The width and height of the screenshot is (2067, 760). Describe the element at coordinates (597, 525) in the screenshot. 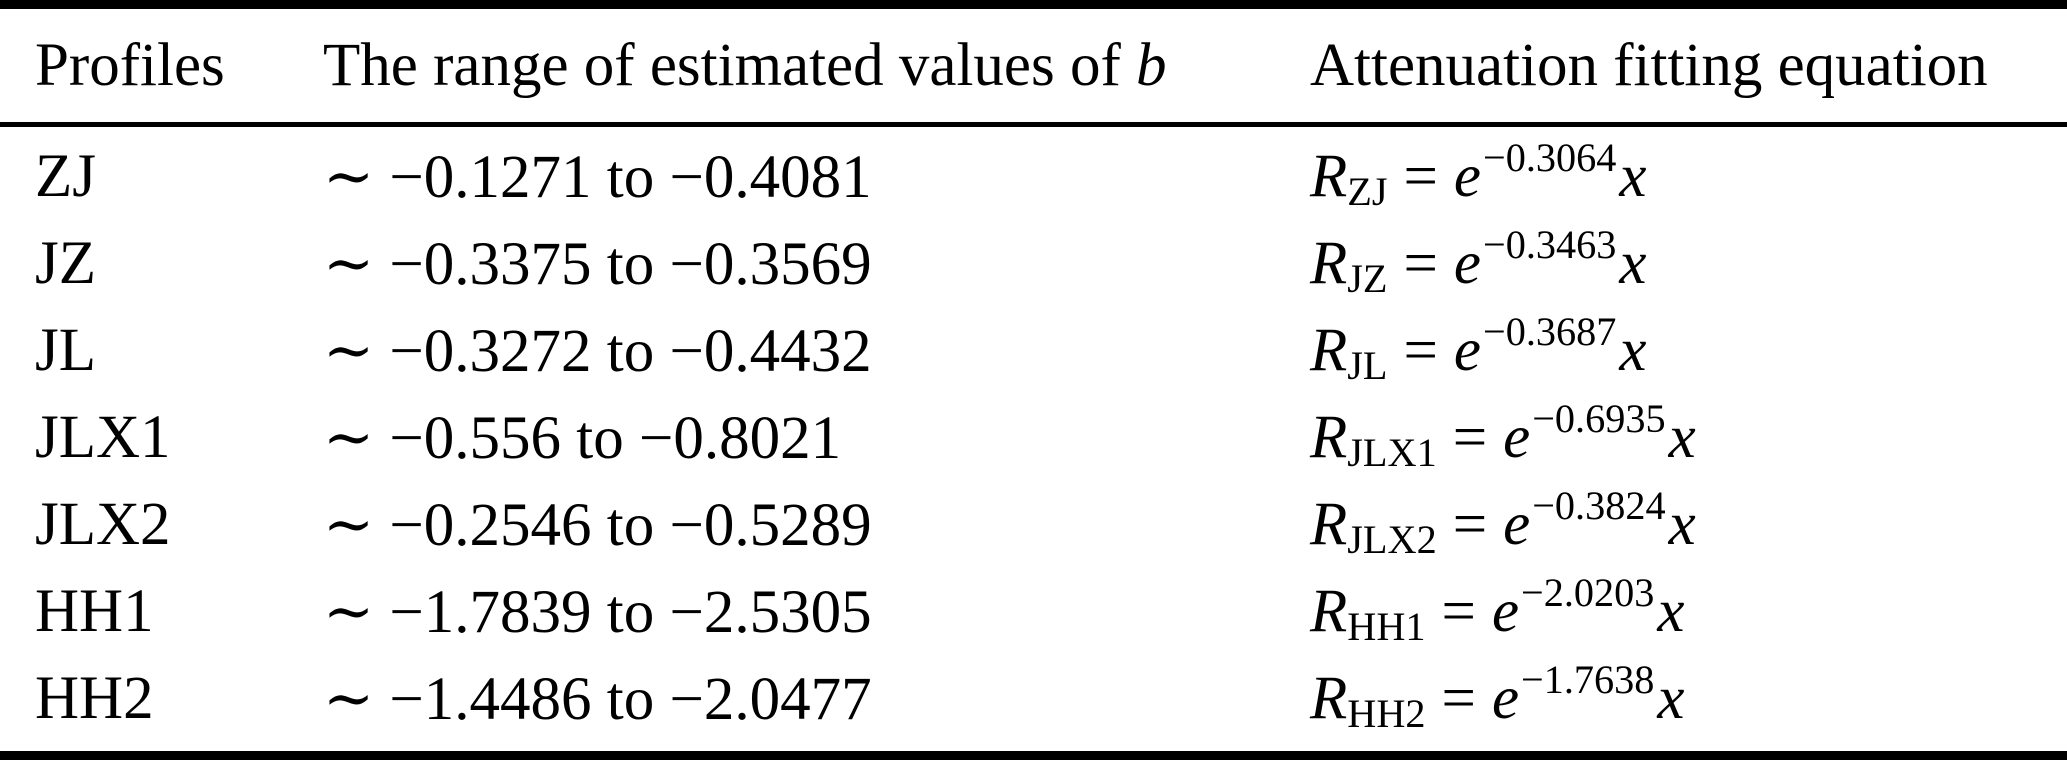

I see `b-range-value: ∼ −0.2546 to −0.5289` at that location.